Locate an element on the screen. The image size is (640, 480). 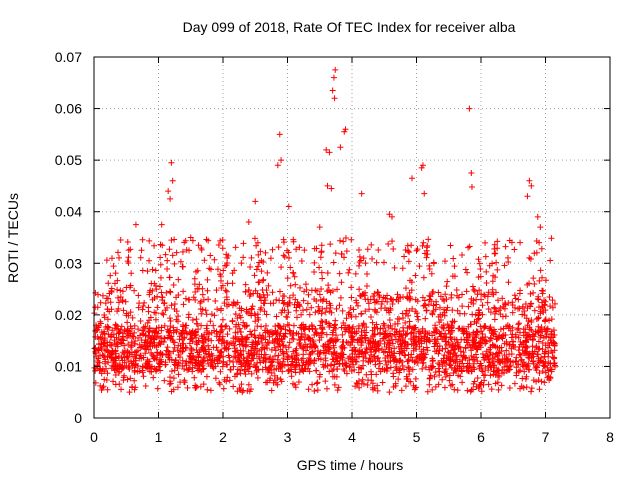
y-axis-label: ROTI / TECUs is located at coordinates (13, 238).